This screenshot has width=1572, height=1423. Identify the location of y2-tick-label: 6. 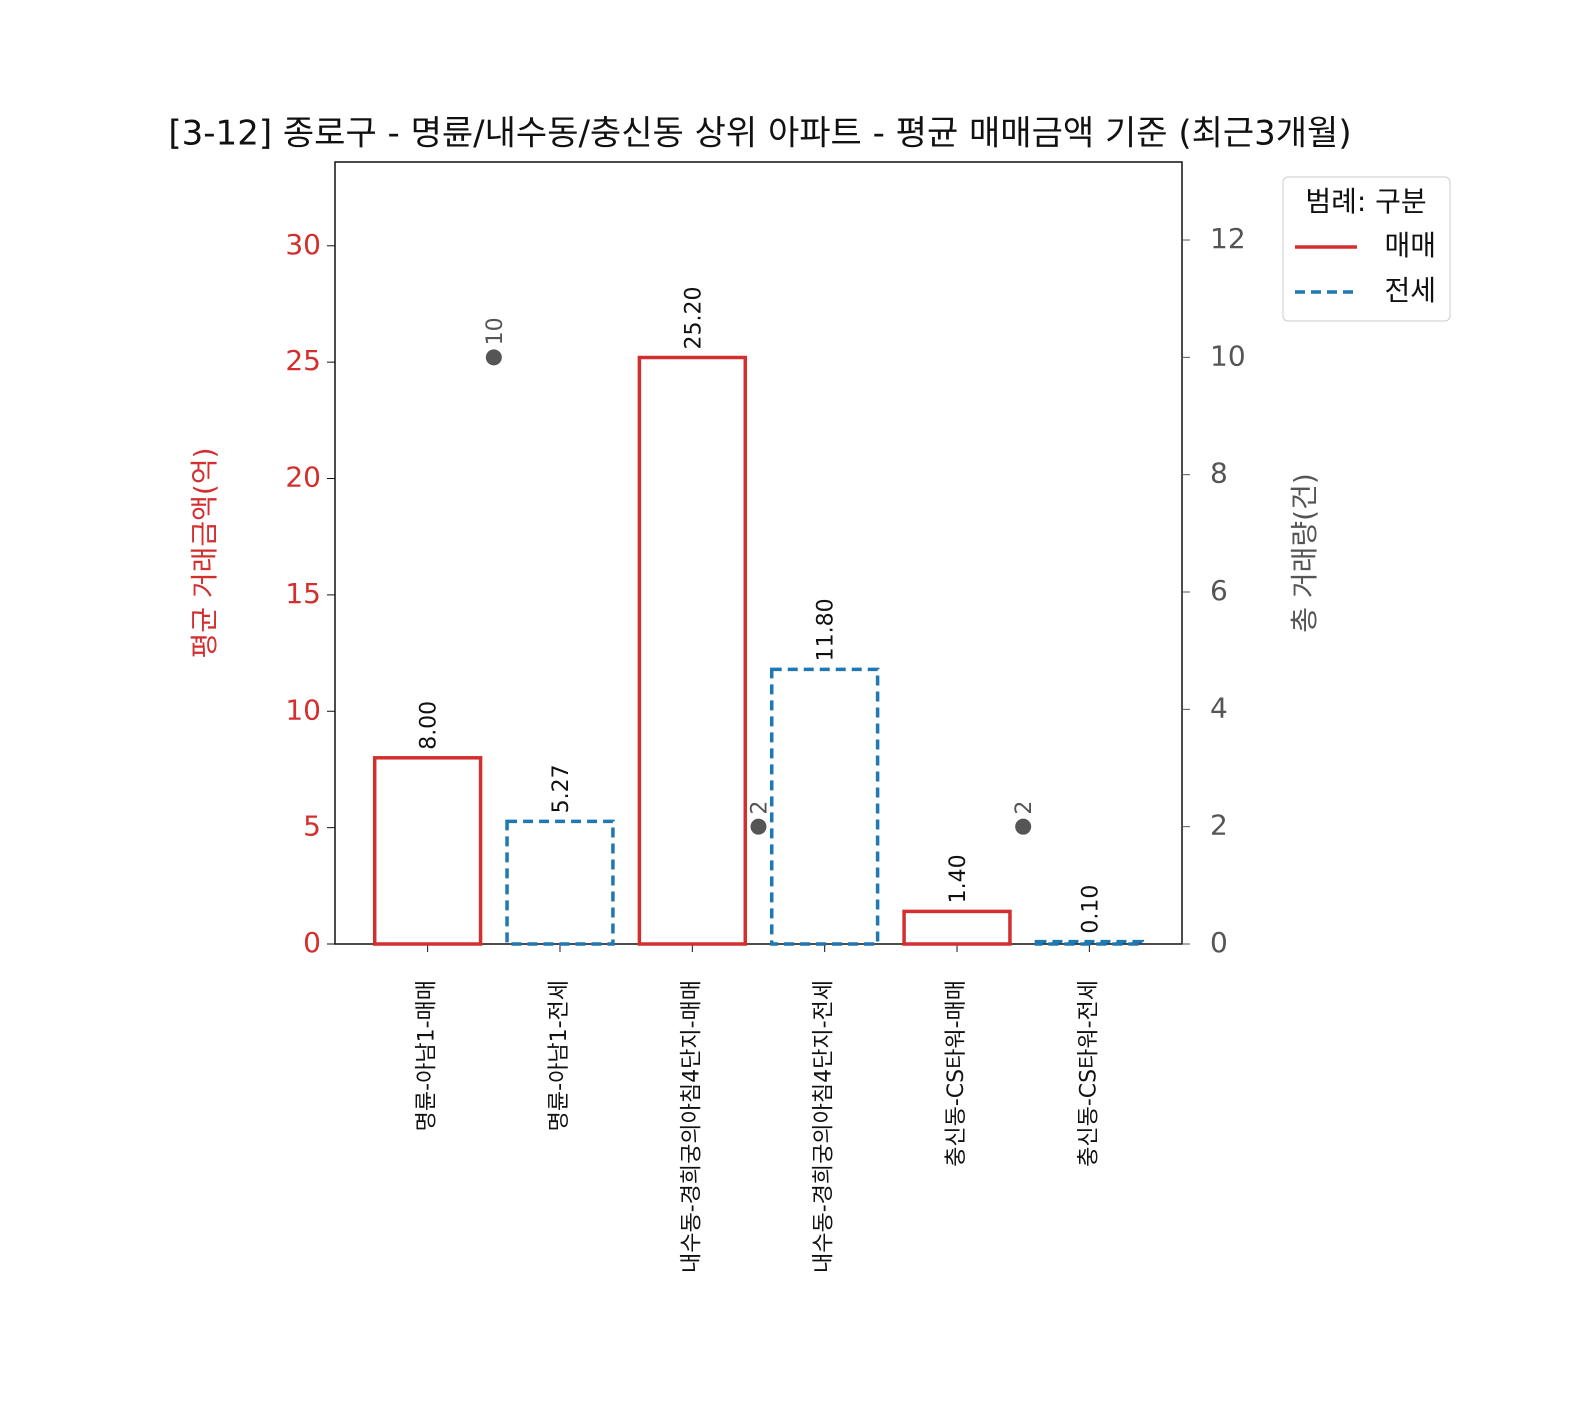
(1219, 590).